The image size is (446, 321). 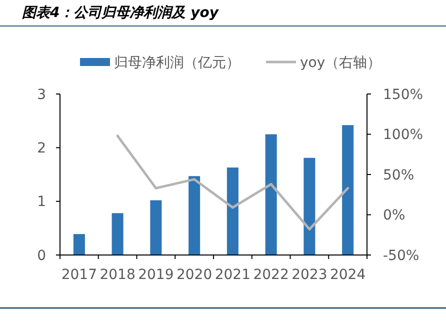 I want to click on chart-title: 图表4：公司归母净利润及 yoy, so click(x=121, y=12).